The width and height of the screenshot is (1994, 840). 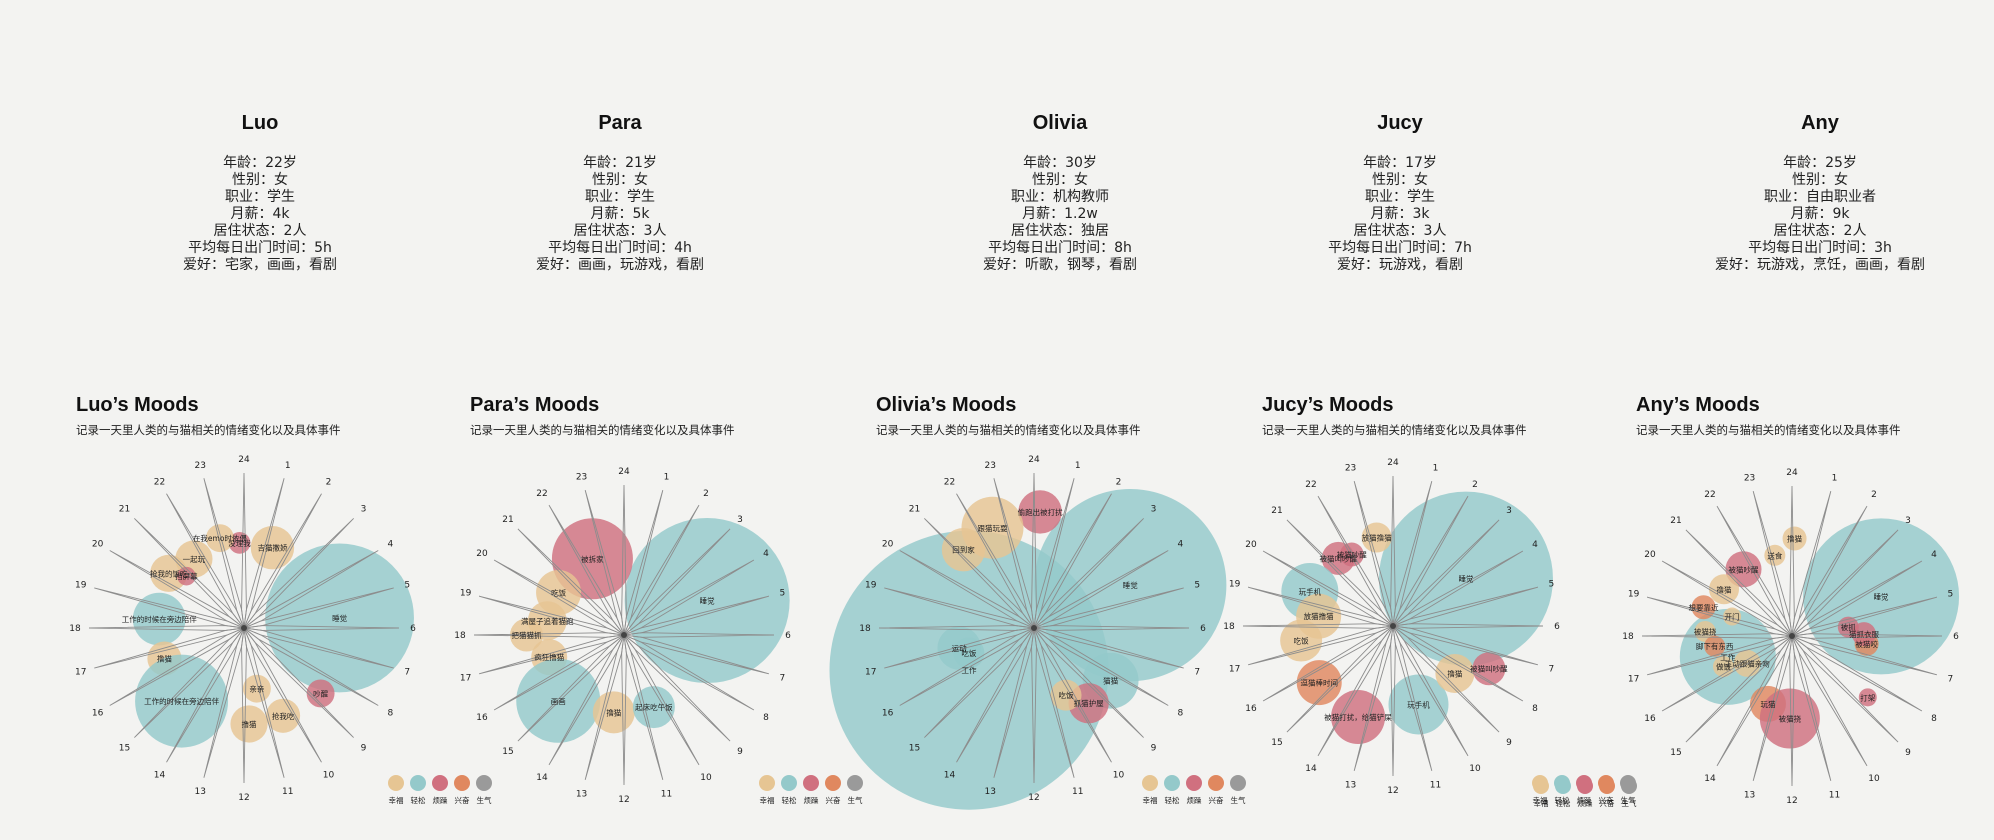 What do you see at coordinates (620, 163) in the screenshot?
I see `profile-line: 年龄：21岁` at bounding box center [620, 163].